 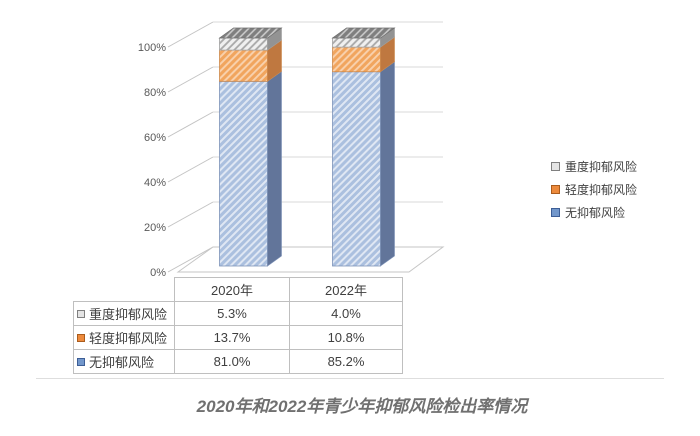 What do you see at coordinates (128, 338) in the screenshot?
I see `row-label-mild: 轻度抑郁风险` at bounding box center [128, 338].